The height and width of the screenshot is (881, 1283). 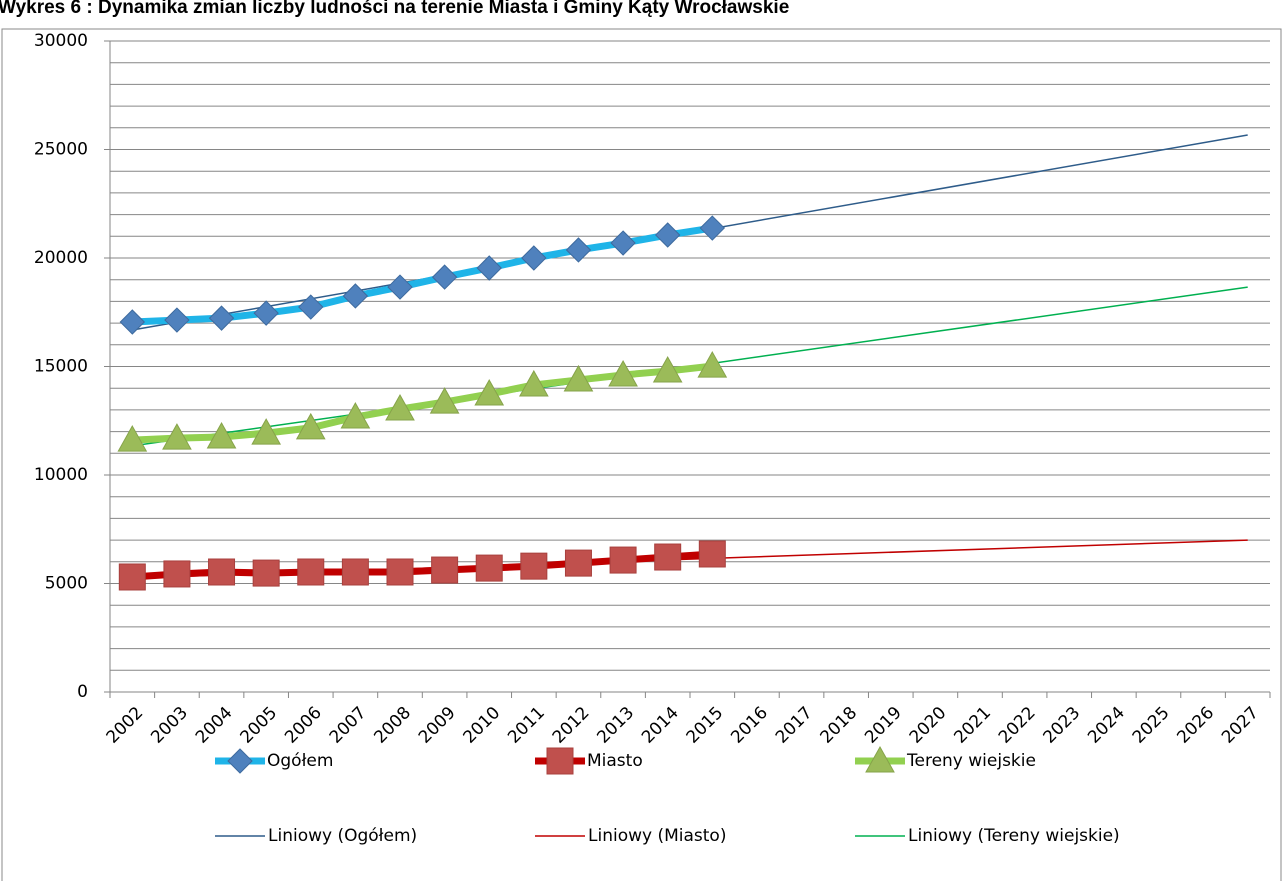 I want to click on x-tick-label: 2009, so click(x=437, y=725).